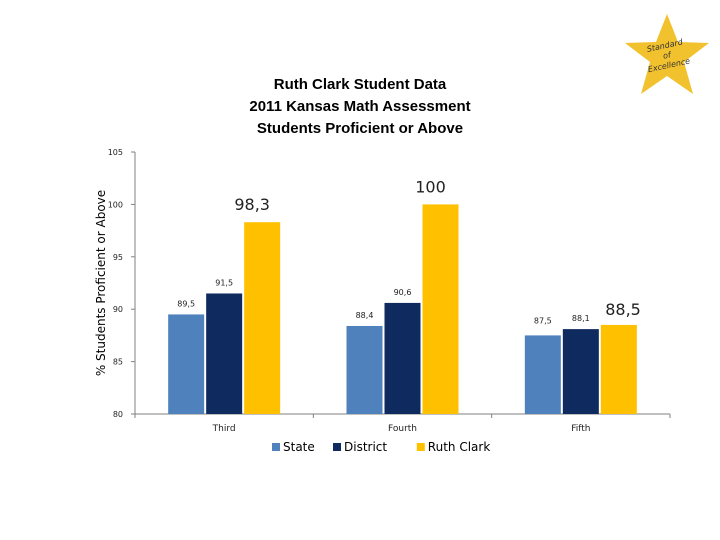 The image size is (720, 540). What do you see at coordinates (360, 84) in the screenshot?
I see `chart-title-line-1: Ruth Clark Student Data` at bounding box center [360, 84].